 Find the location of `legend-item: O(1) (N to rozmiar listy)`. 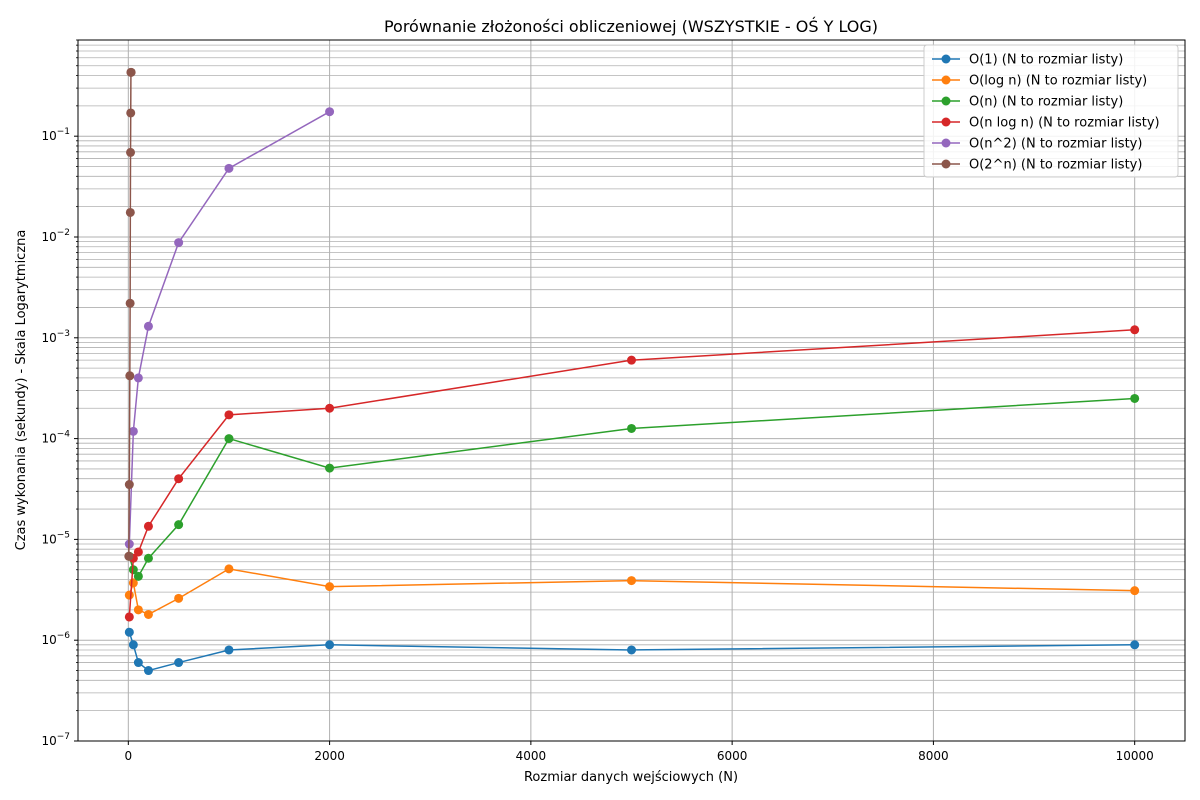

legend-item: O(1) (N to rozmiar listy) is located at coordinates (1027, 60).